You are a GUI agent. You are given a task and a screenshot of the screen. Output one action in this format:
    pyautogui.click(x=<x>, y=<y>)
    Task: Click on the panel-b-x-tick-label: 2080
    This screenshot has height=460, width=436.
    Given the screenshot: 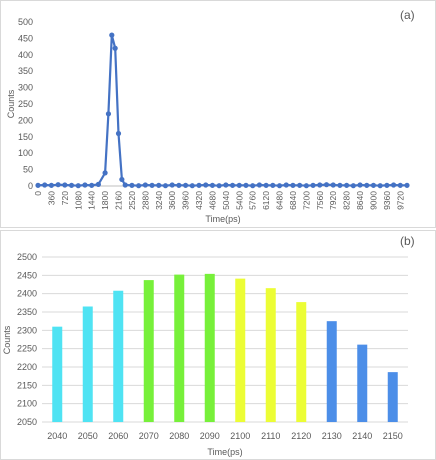 What is the action you would take?
    pyautogui.click(x=179, y=436)
    